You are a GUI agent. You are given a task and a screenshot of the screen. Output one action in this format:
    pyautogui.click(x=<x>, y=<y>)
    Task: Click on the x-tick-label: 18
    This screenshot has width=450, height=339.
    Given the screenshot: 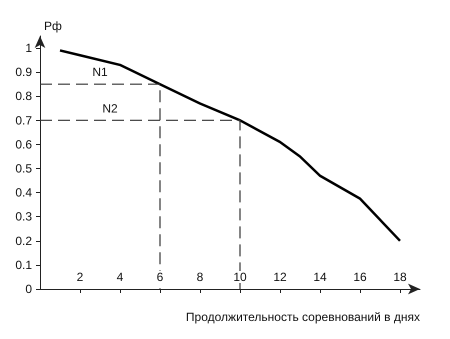 What is the action you would take?
    pyautogui.click(x=400, y=277)
    